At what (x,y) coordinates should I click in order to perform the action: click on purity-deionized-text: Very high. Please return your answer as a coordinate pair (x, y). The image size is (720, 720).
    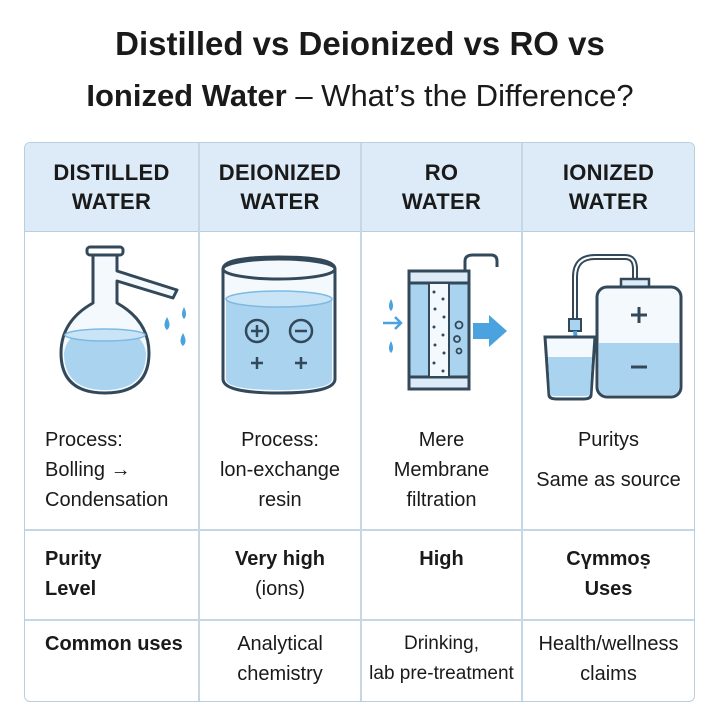
    Looking at the image, I should click on (280, 559).